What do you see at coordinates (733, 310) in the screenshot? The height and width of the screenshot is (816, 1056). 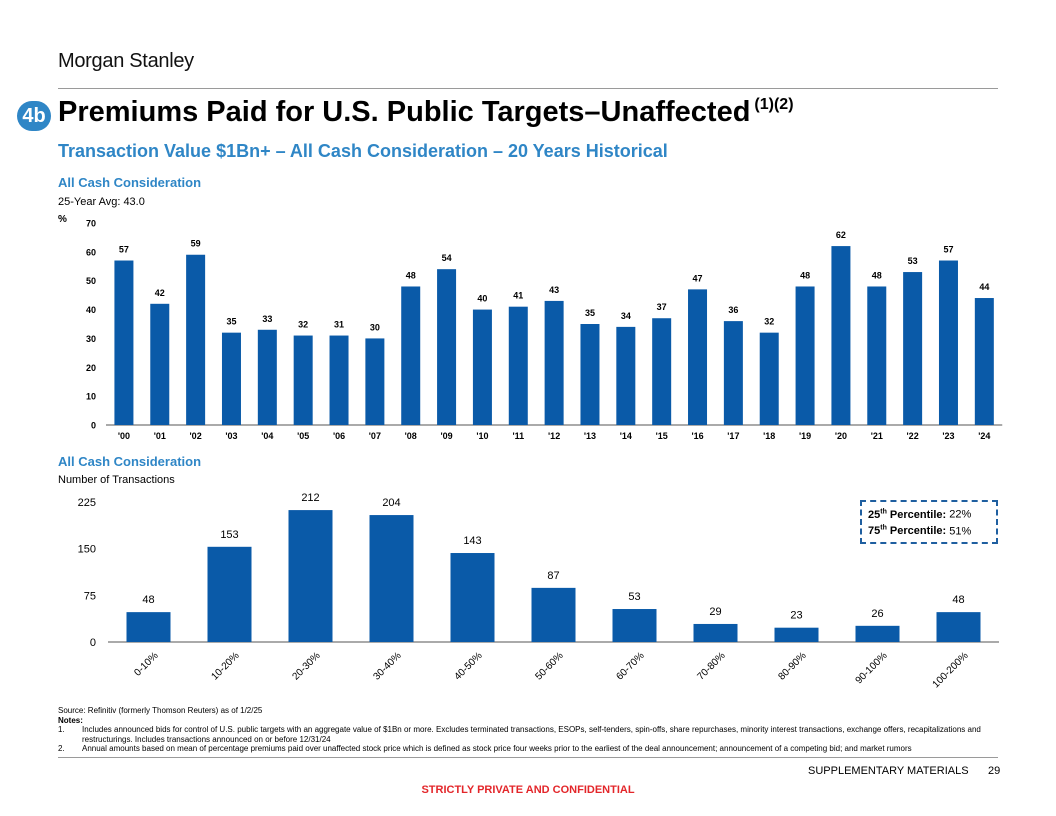 I see `data-label: 36` at bounding box center [733, 310].